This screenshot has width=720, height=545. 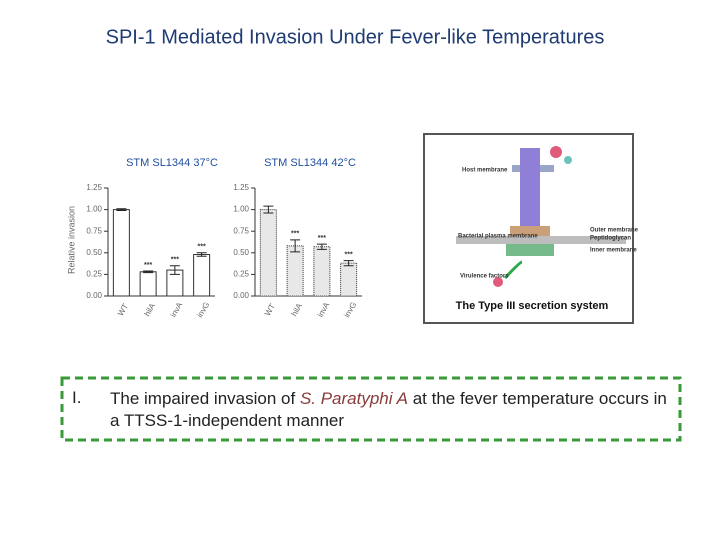 I want to click on box-number: I., so click(x=77, y=397).